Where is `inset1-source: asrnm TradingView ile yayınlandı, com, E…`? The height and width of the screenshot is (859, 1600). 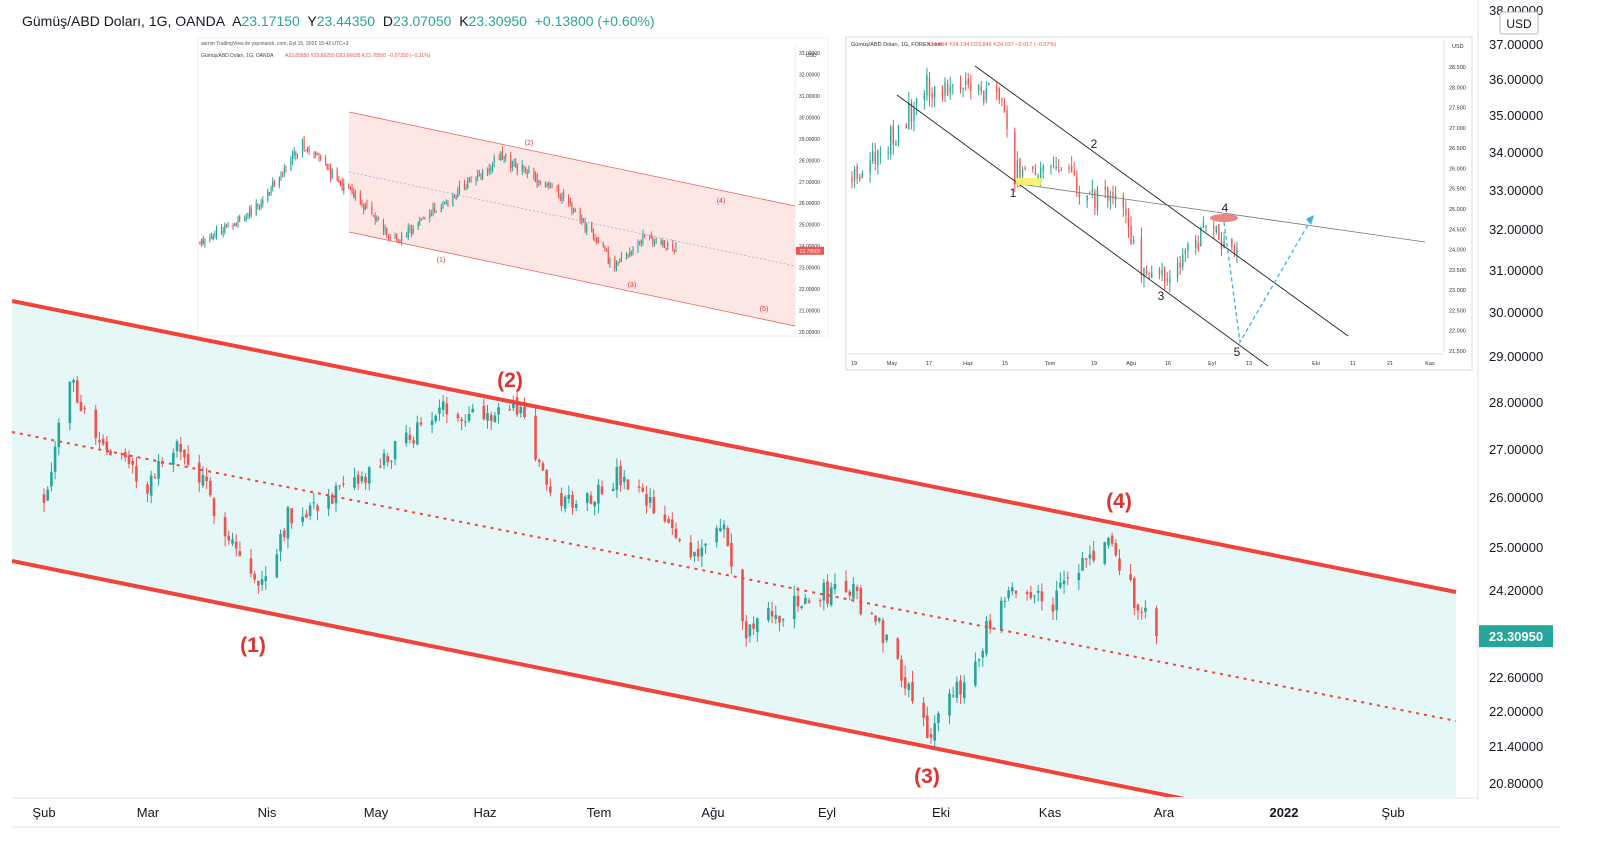 inset1-source: asrnm TradingView ile yayınlandı, com, E… is located at coordinates (275, 44).